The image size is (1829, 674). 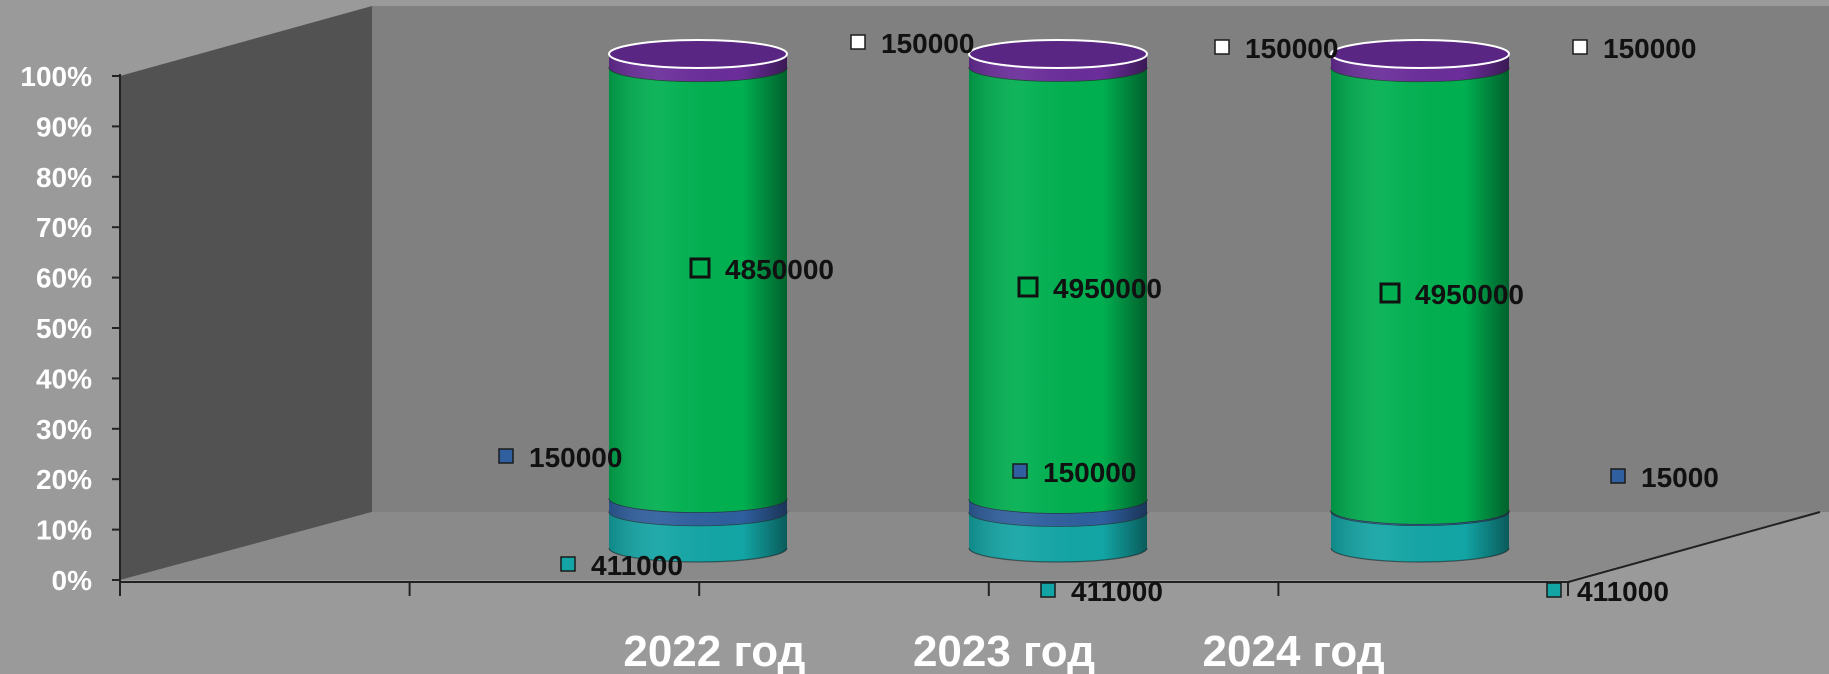 What do you see at coordinates (1680, 477) in the screenshot?
I see `data-label: 15000` at bounding box center [1680, 477].